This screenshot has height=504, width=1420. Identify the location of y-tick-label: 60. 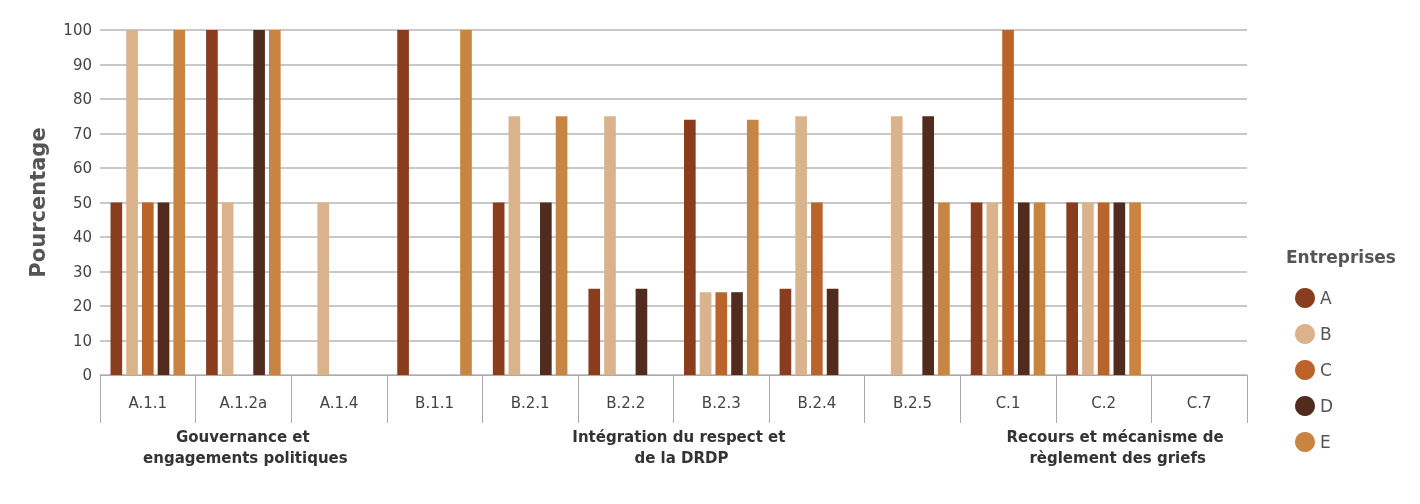
(82, 168).